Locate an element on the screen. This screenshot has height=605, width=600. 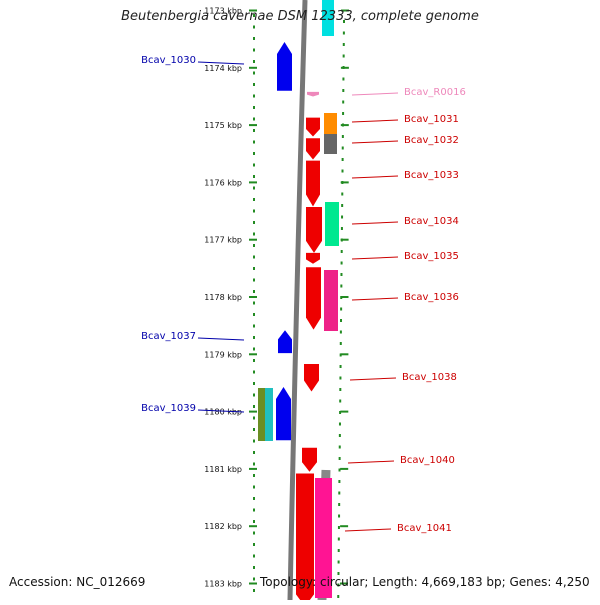
gene-label-bcav_1034: Bcav_1034 is located at coordinates (431, 221).